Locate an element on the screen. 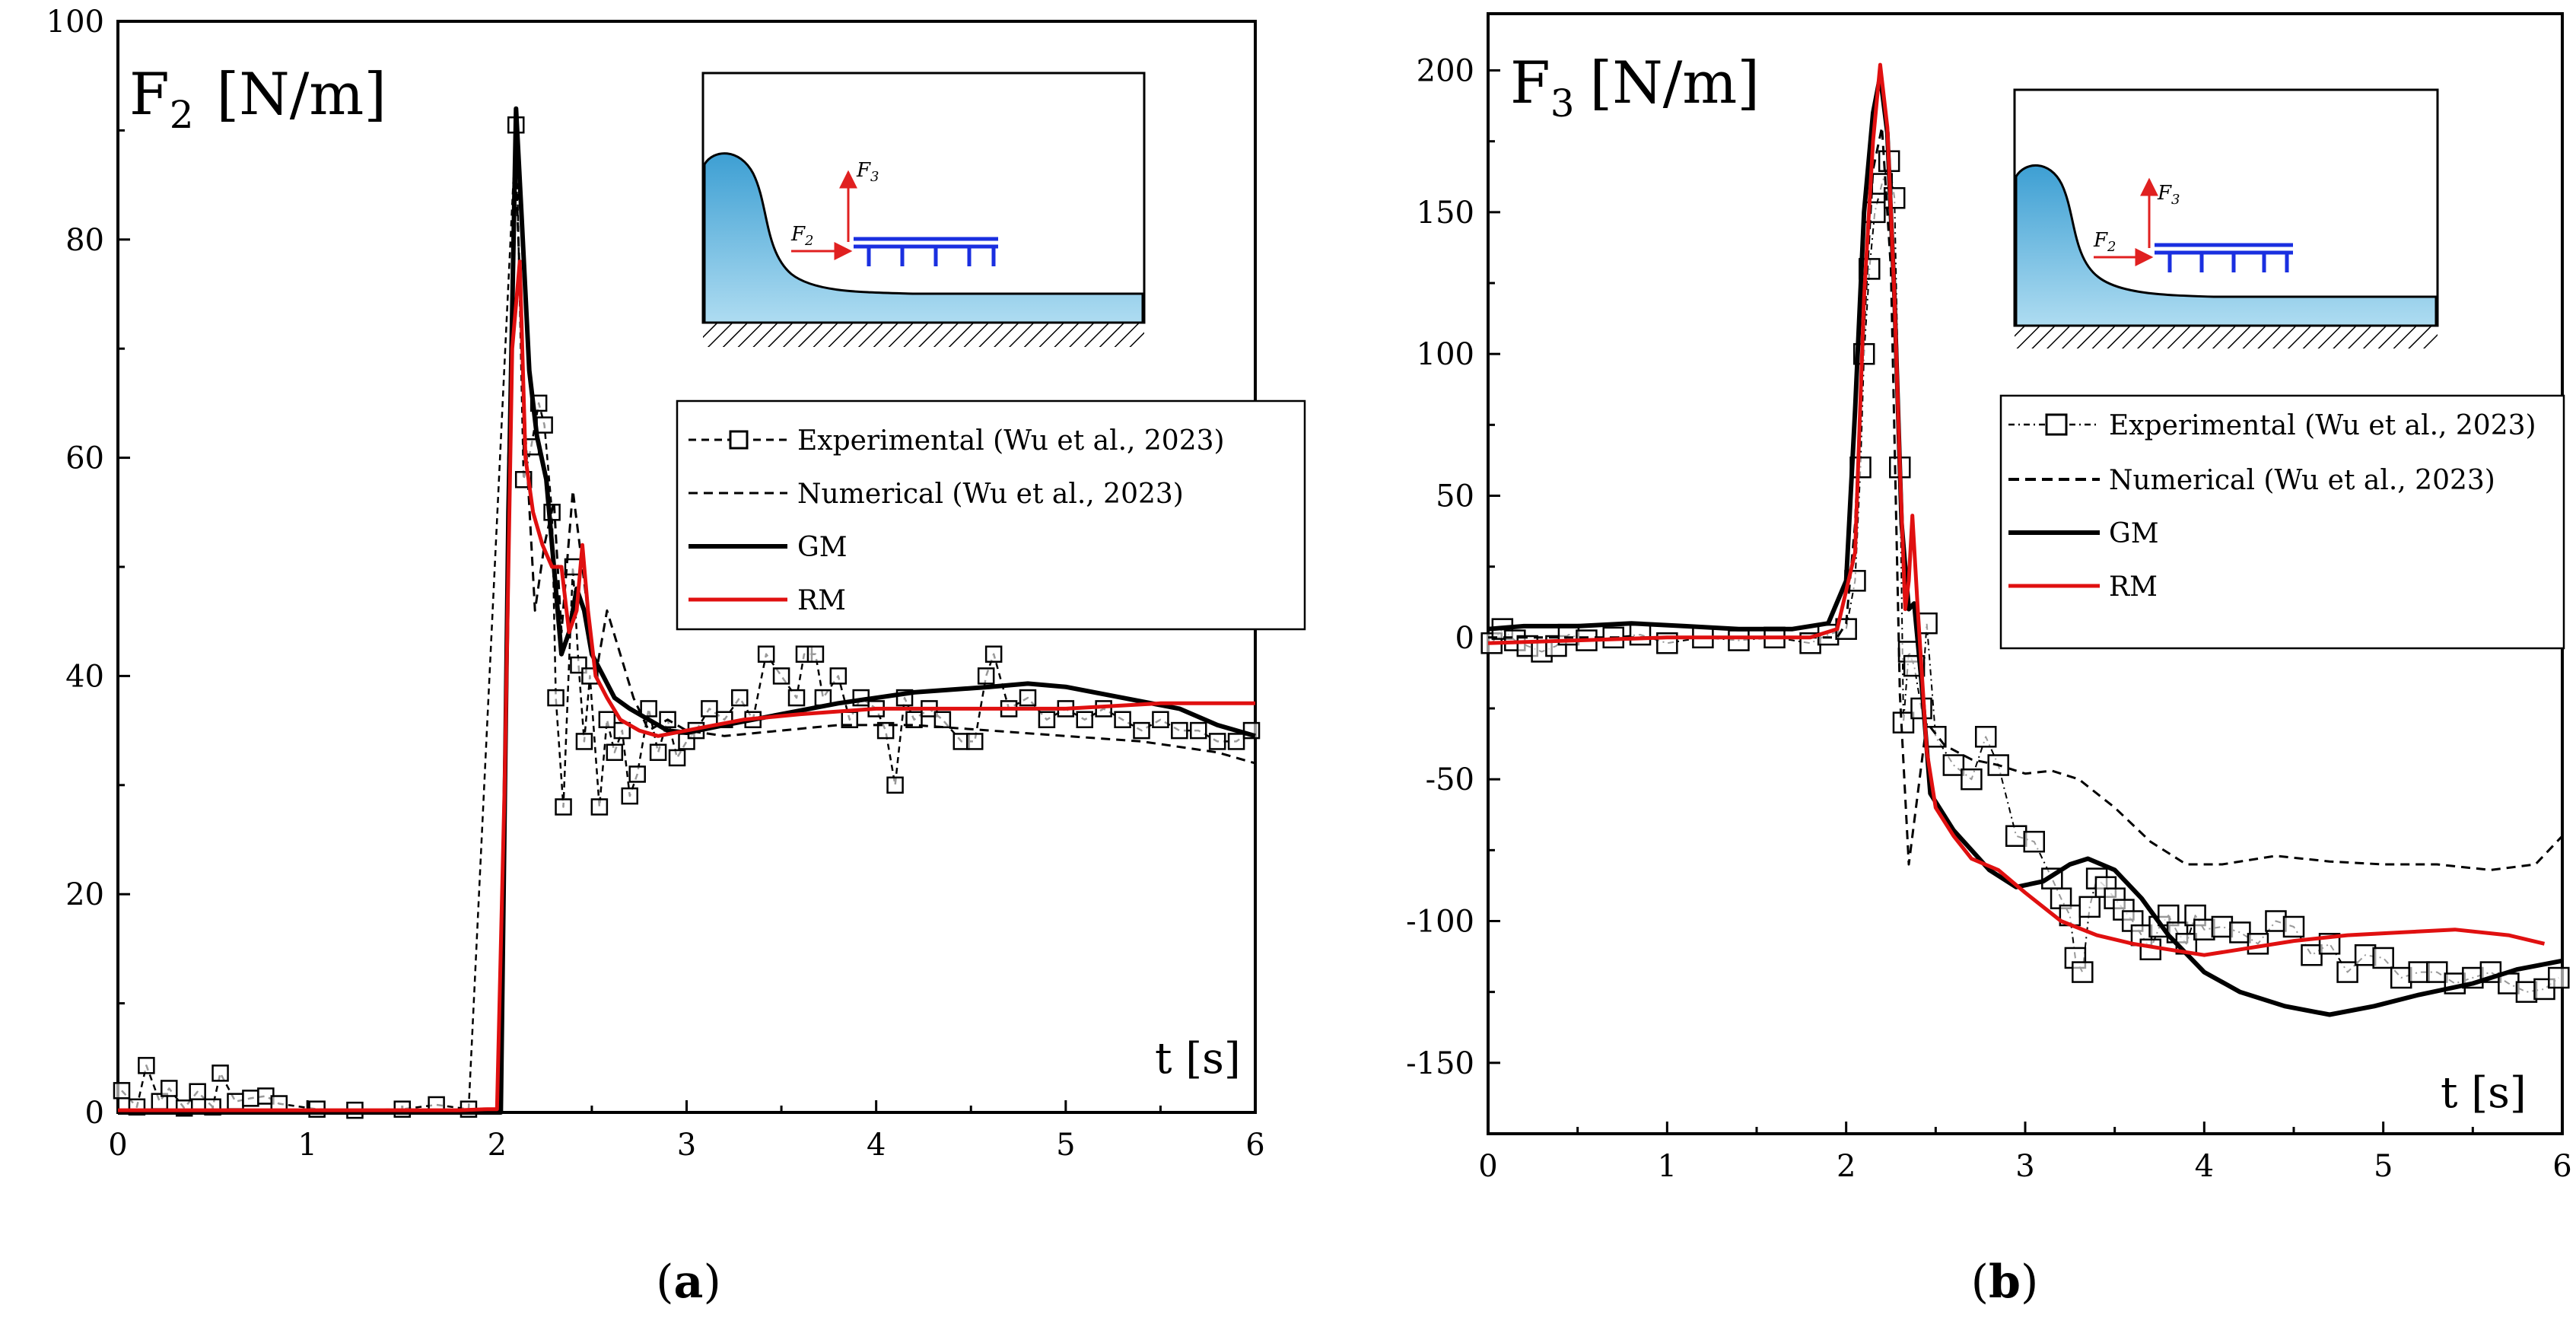 The height and width of the screenshot is (1327, 2576). wave-shape is located at coordinates (923, 238).